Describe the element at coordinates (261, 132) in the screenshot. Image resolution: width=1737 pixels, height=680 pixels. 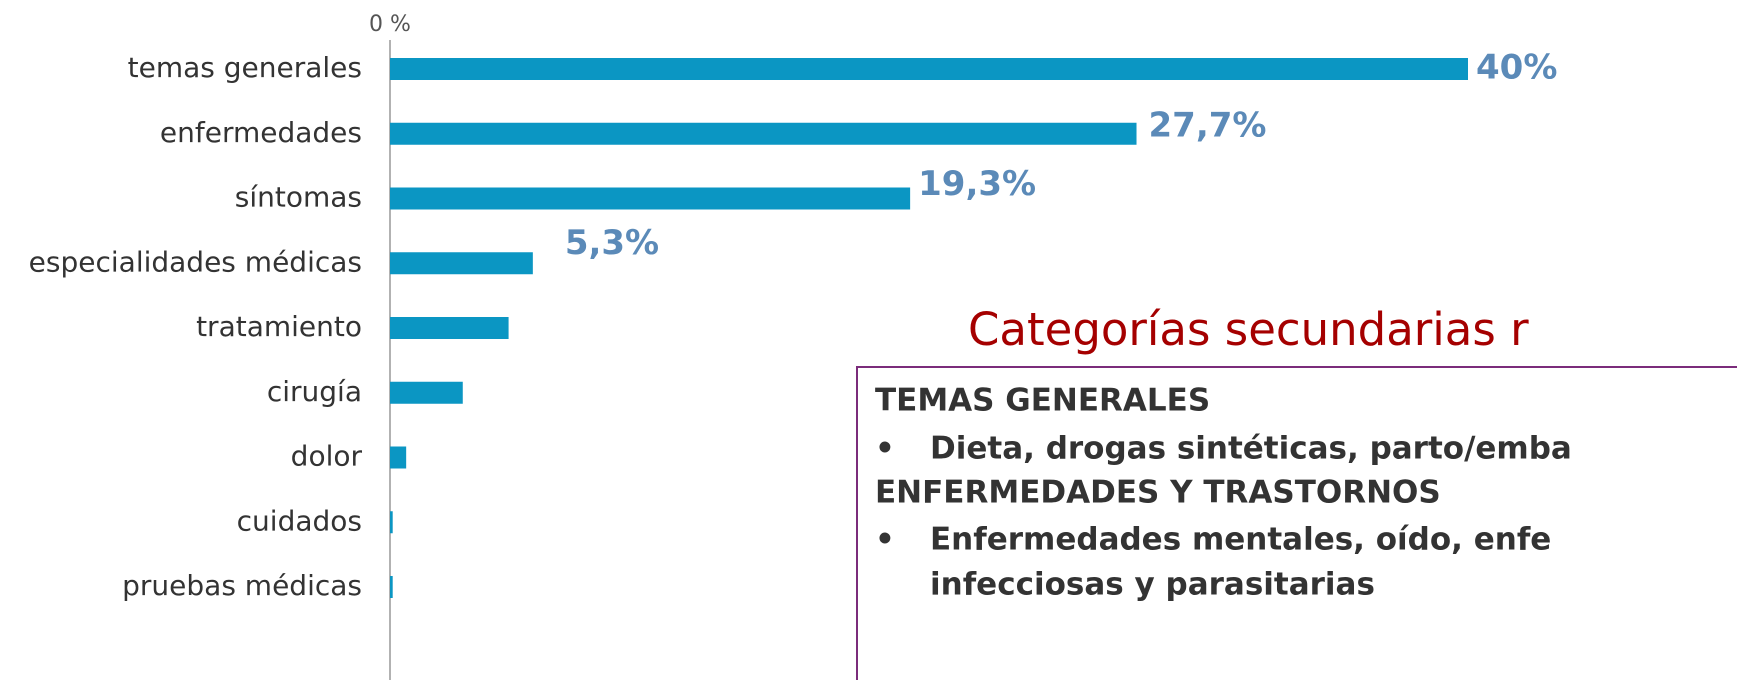
I see `y-tick-label: enfermedades` at that location.